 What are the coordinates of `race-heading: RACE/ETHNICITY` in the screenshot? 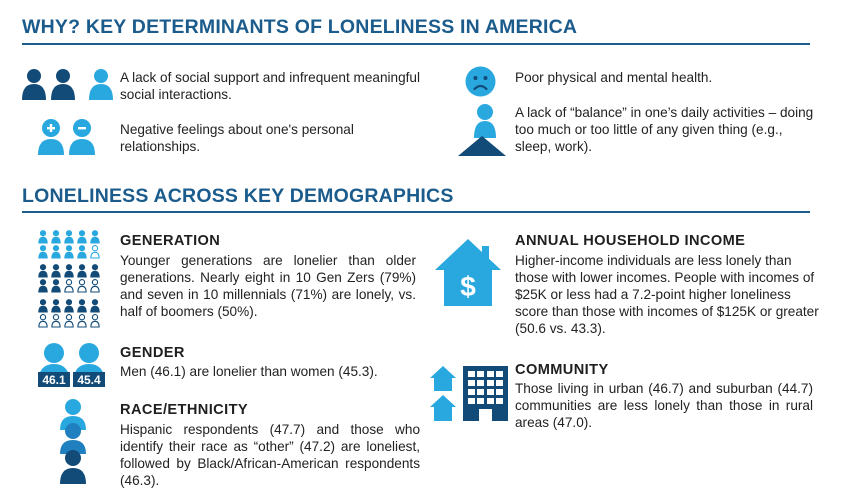 It's located at (184, 410).